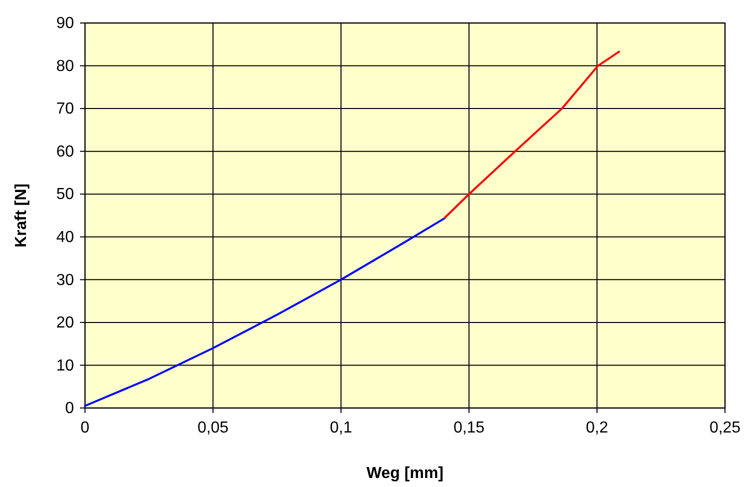 The height and width of the screenshot is (487, 751). Describe the element at coordinates (65, 365) in the screenshot. I see `y-tick-label: 10` at that location.